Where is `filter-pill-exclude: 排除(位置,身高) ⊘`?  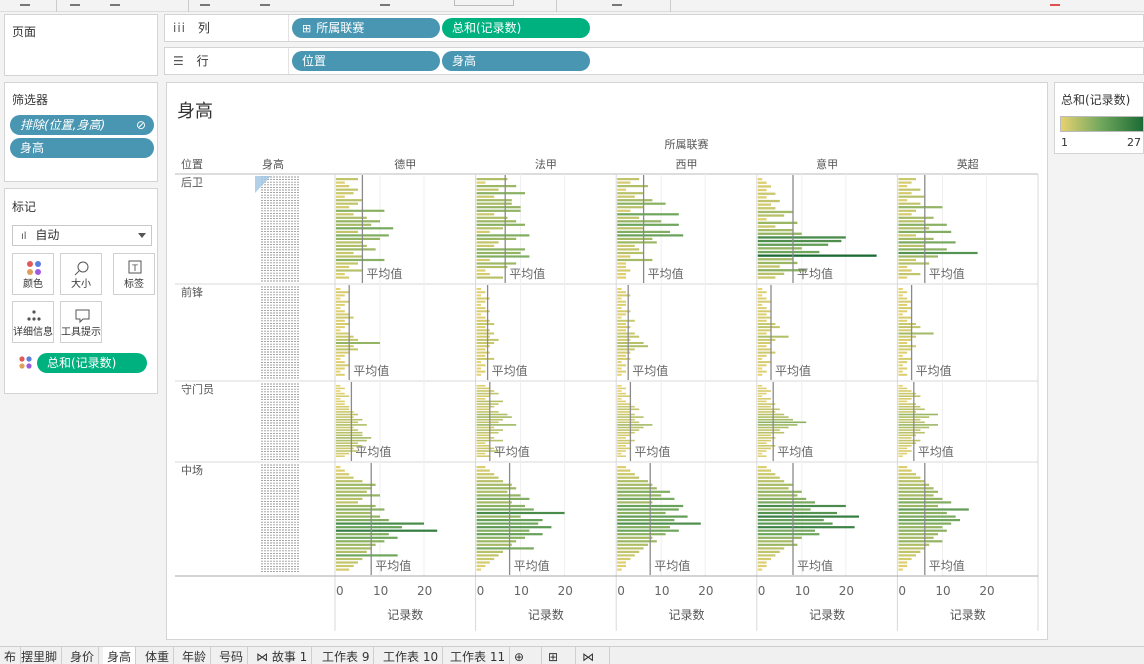
filter-pill-exclude: 排除(位置,身高) ⊘ is located at coordinates (82, 125).